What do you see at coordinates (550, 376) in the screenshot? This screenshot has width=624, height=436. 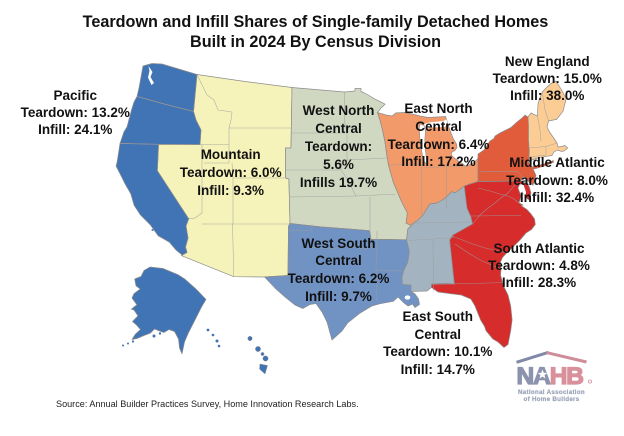 I see `svg-text: NAHB` at bounding box center [550, 376].